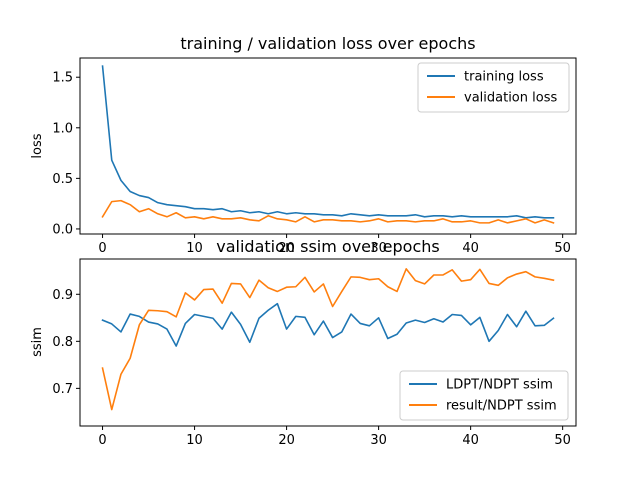 This screenshot has height=480, width=640. What do you see at coordinates (62, 295) in the screenshot?
I see `ssim-y-tick-label: 0.9` at bounding box center [62, 295].